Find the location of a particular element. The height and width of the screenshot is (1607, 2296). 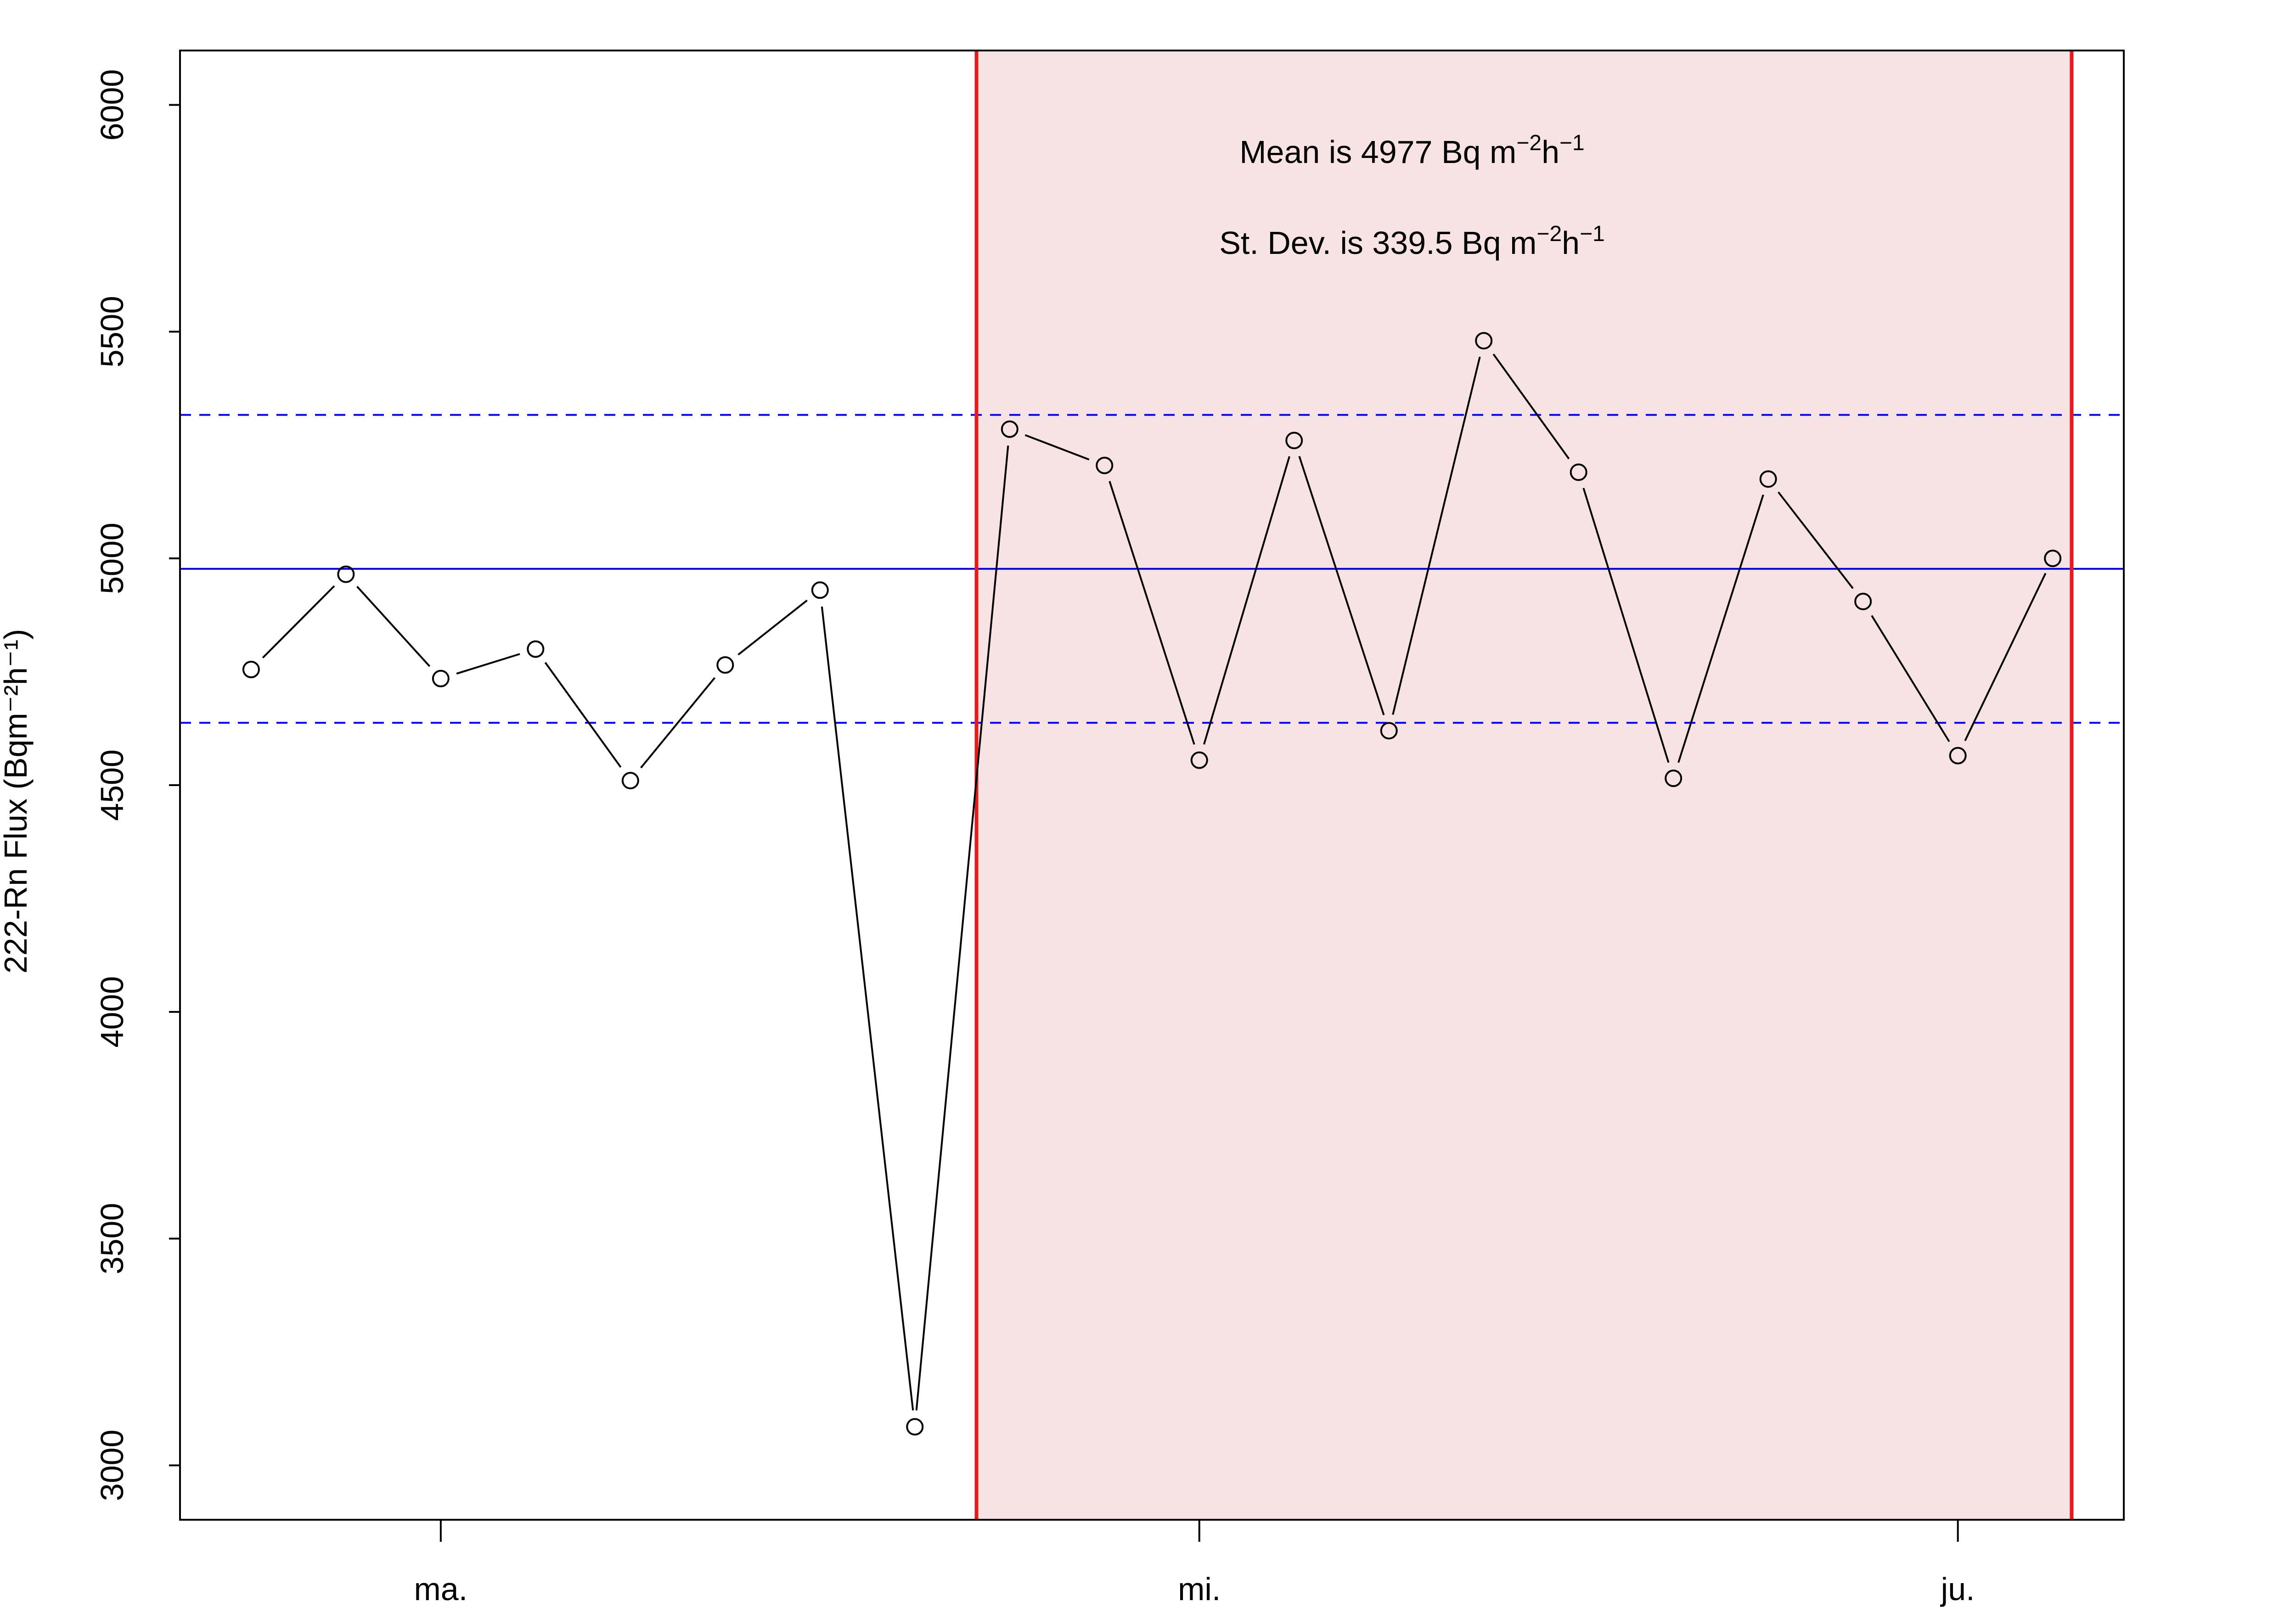

x-tick-label: ma. is located at coordinates (441, 1589).